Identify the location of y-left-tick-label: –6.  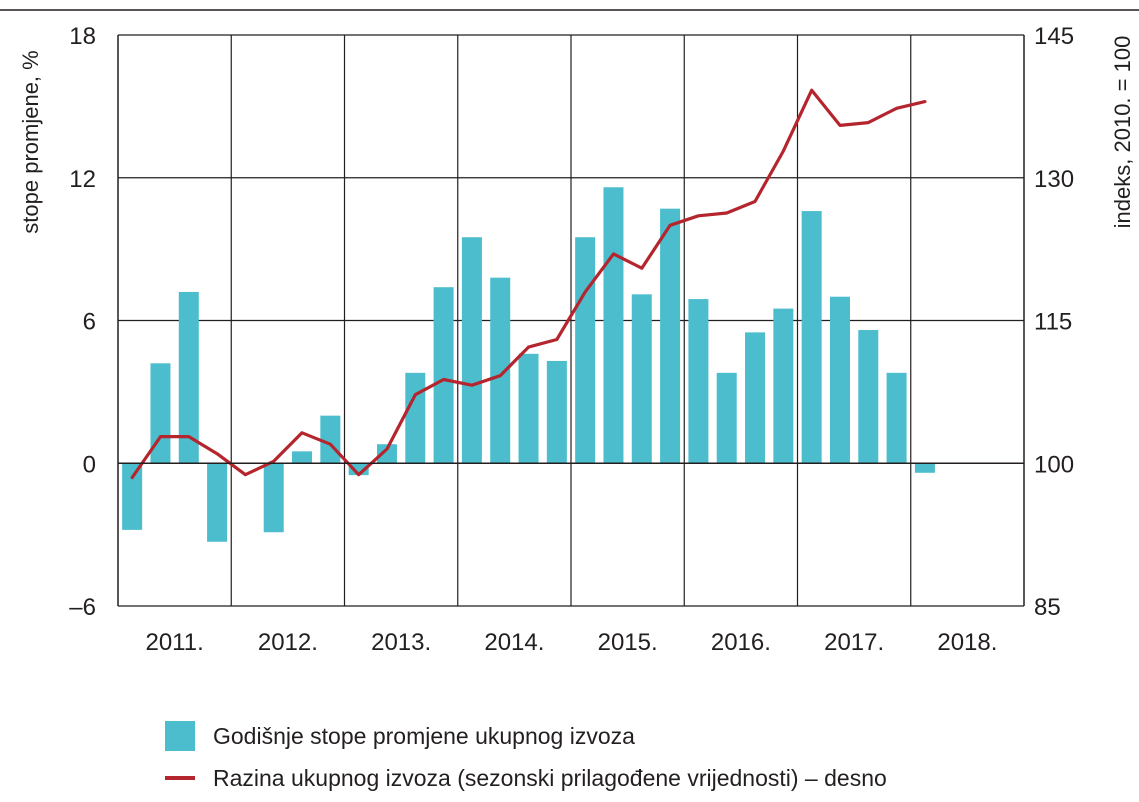
(82, 607).